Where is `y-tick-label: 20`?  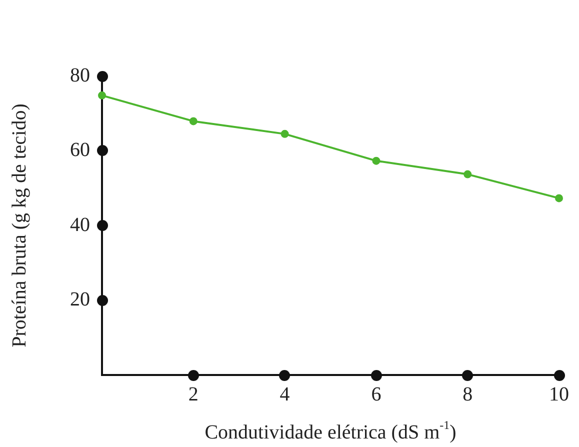 y-tick-label: 20 is located at coordinates (80, 299).